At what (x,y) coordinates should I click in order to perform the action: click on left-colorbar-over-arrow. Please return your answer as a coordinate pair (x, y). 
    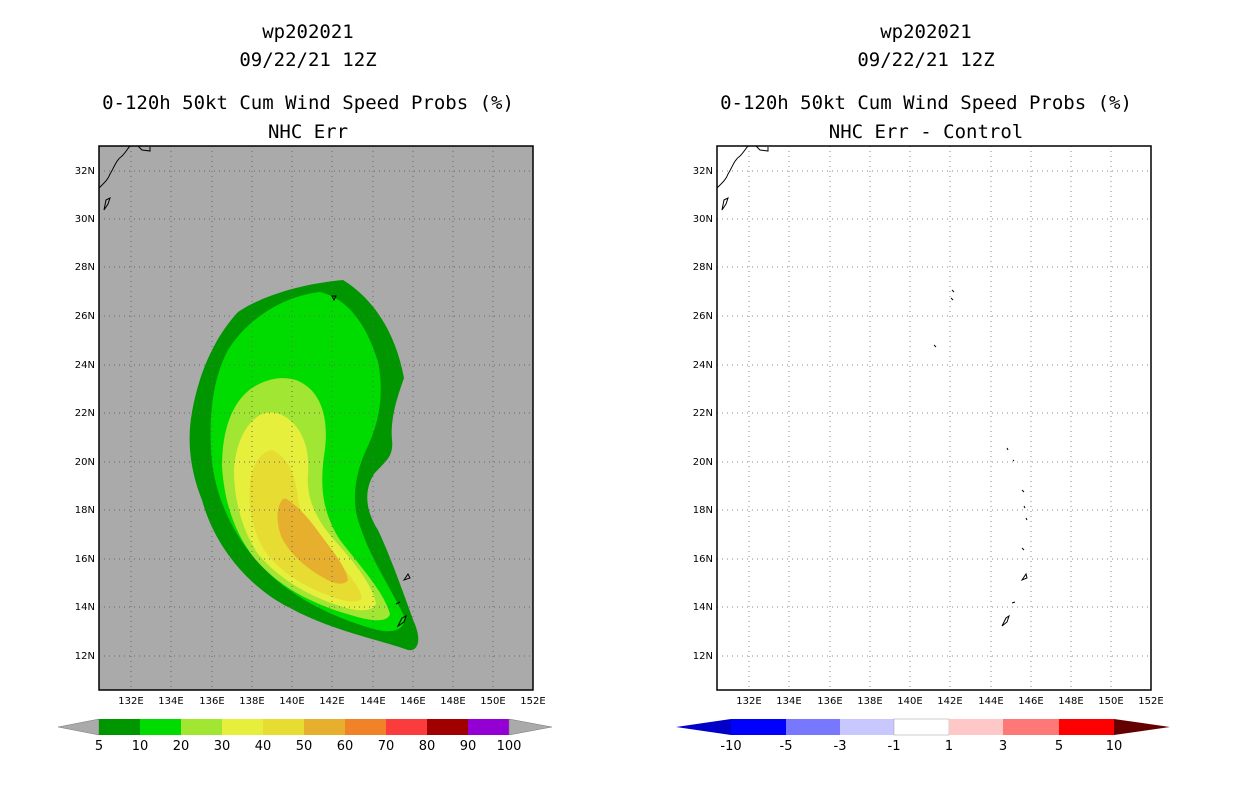
    Looking at the image, I should click on (530, 727).